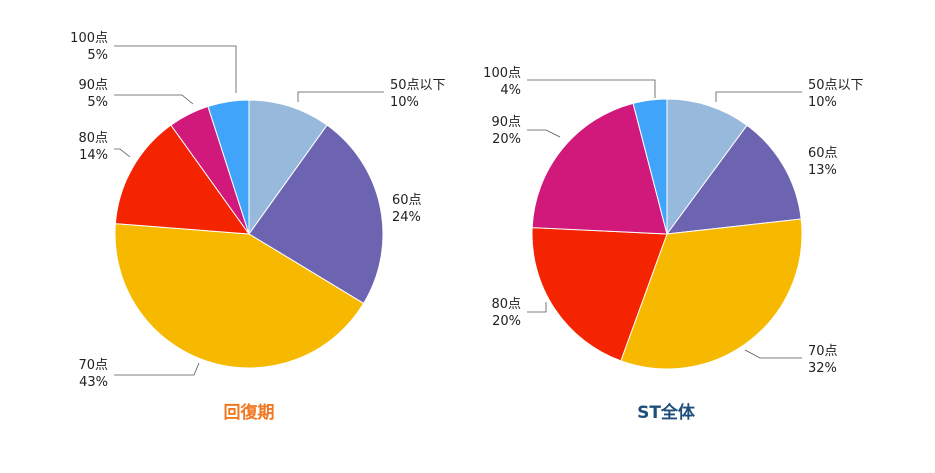 The height and width of the screenshot is (473, 935). I want to click on slice-percent: 13%, so click(822, 170).